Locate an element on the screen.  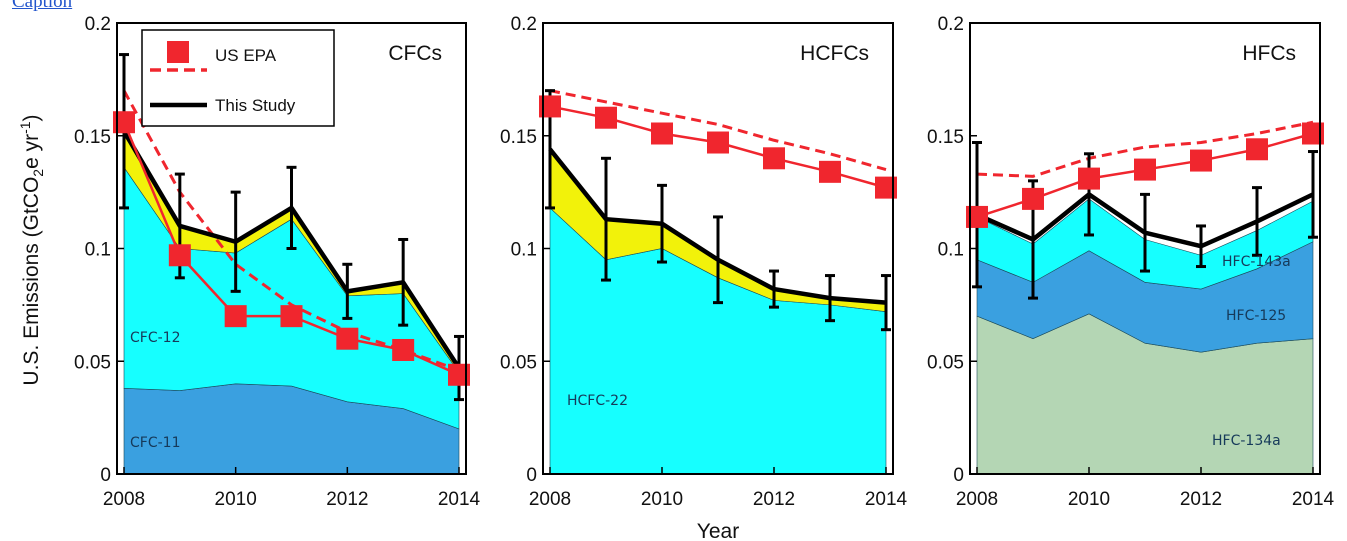
panel-title-hcfcs: HCFCs is located at coordinates (834, 53).